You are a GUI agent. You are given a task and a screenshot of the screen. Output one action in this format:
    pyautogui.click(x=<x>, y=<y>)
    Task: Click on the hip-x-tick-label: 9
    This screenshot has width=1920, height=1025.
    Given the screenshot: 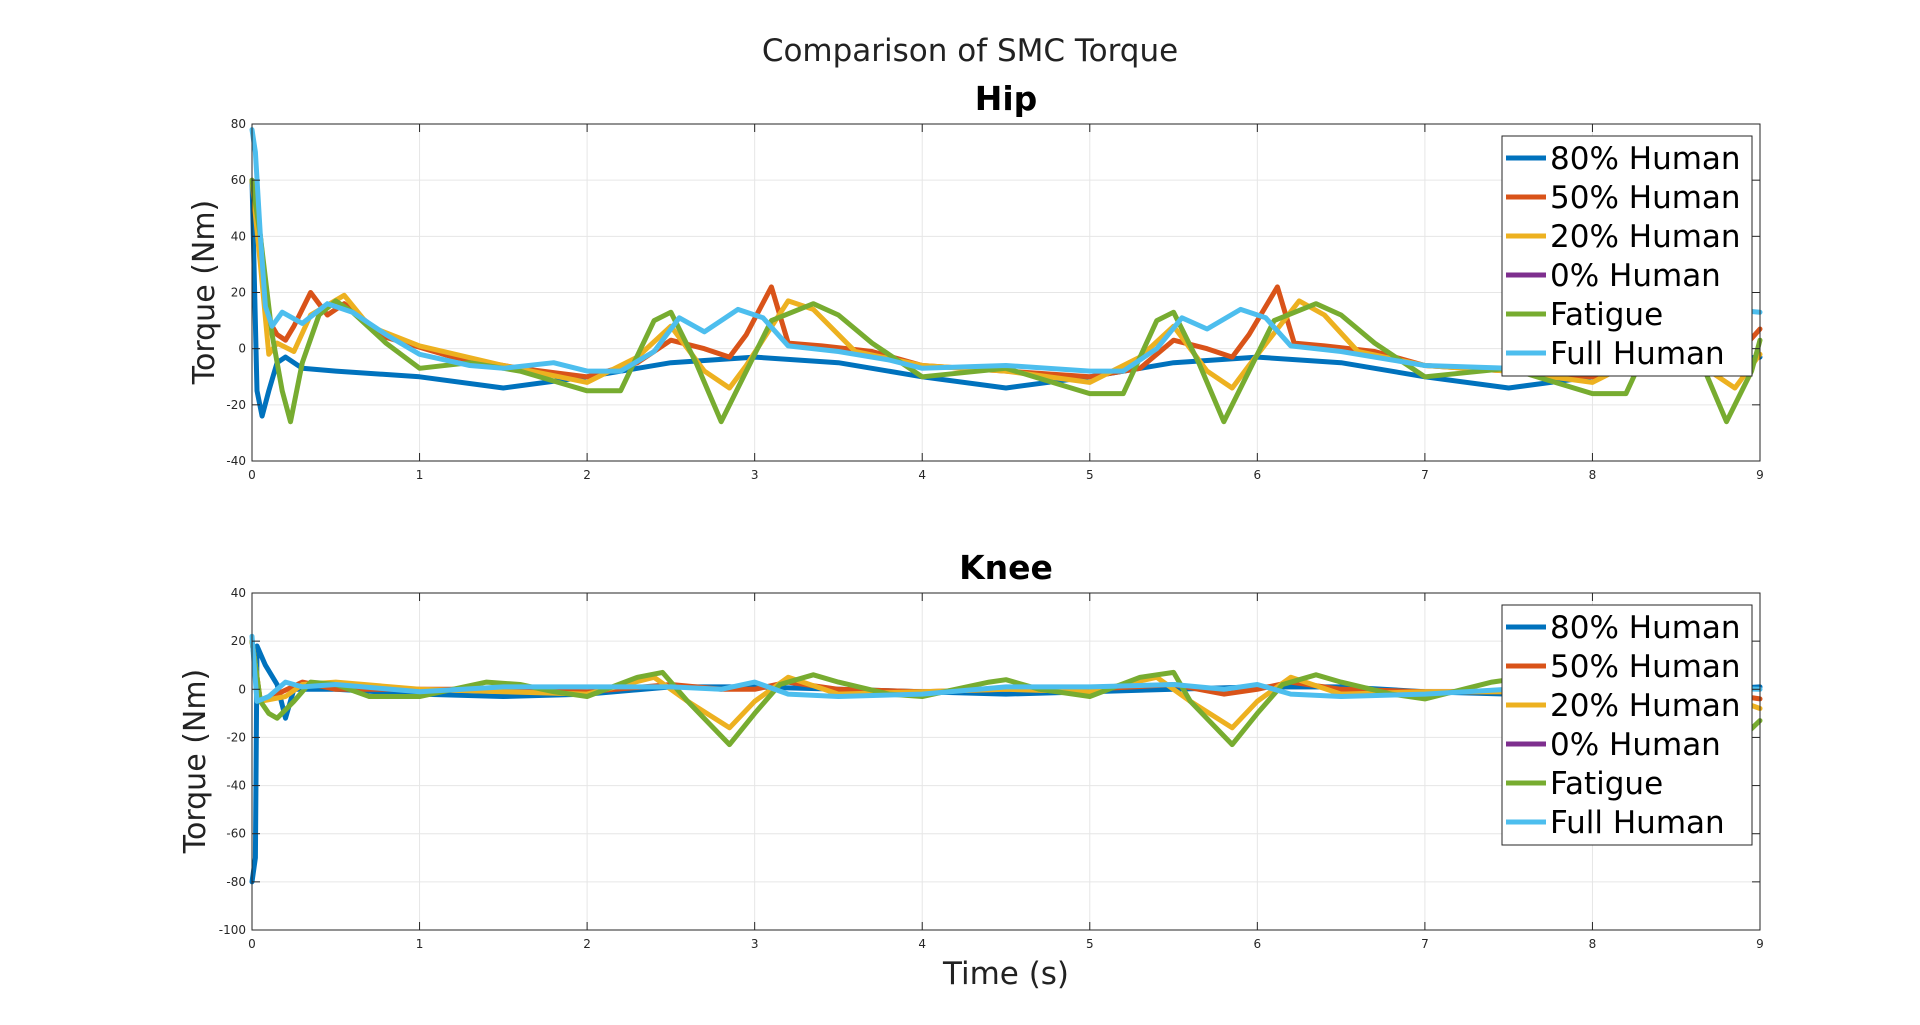 What is the action you would take?
    pyautogui.click(x=1760, y=475)
    